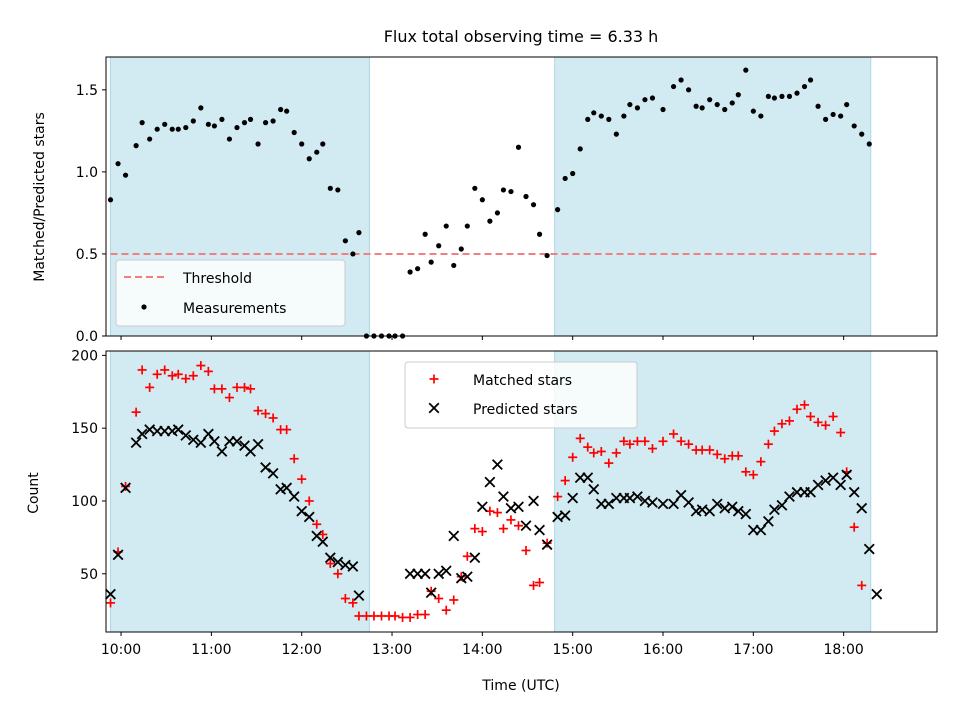  Describe the element at coordinates (87, 91) in the screenshot. I see `y-tick-label: 1.5` at that location.